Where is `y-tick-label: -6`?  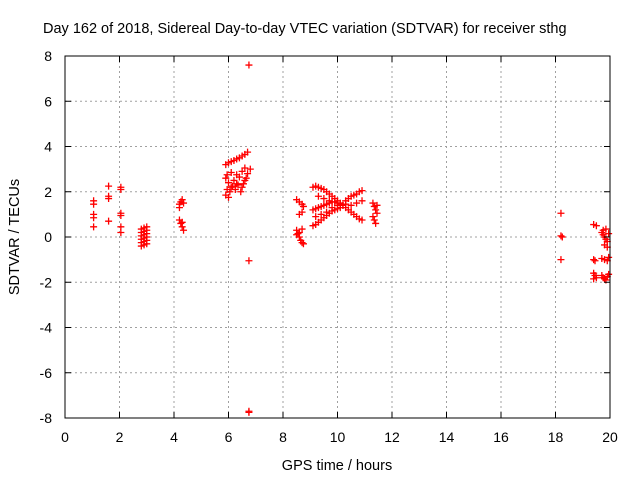 y-tick-label: -6 is located at coordinates (46, 373).